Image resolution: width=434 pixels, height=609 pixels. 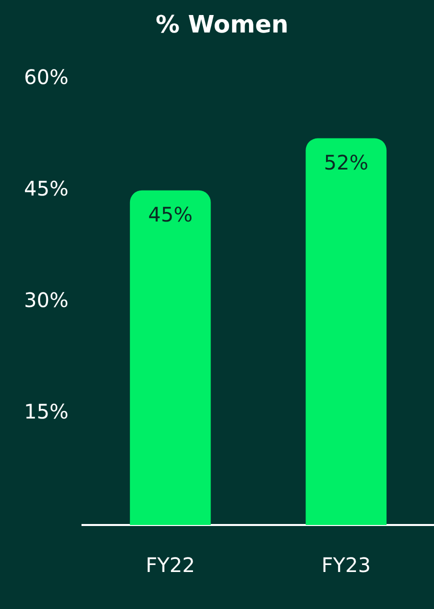 I want to click on x-tick-label: FY23, so click(x=346, y=565).